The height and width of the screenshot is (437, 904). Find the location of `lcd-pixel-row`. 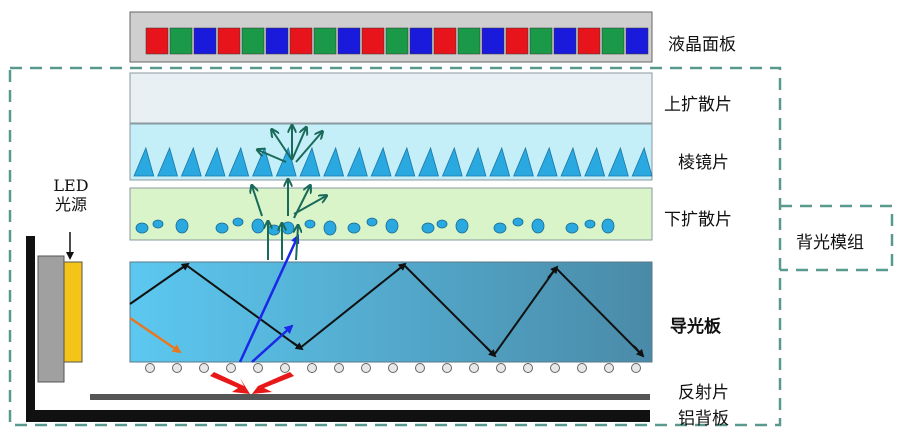

lcd-pixel-row is located at coordinates (397, 41).